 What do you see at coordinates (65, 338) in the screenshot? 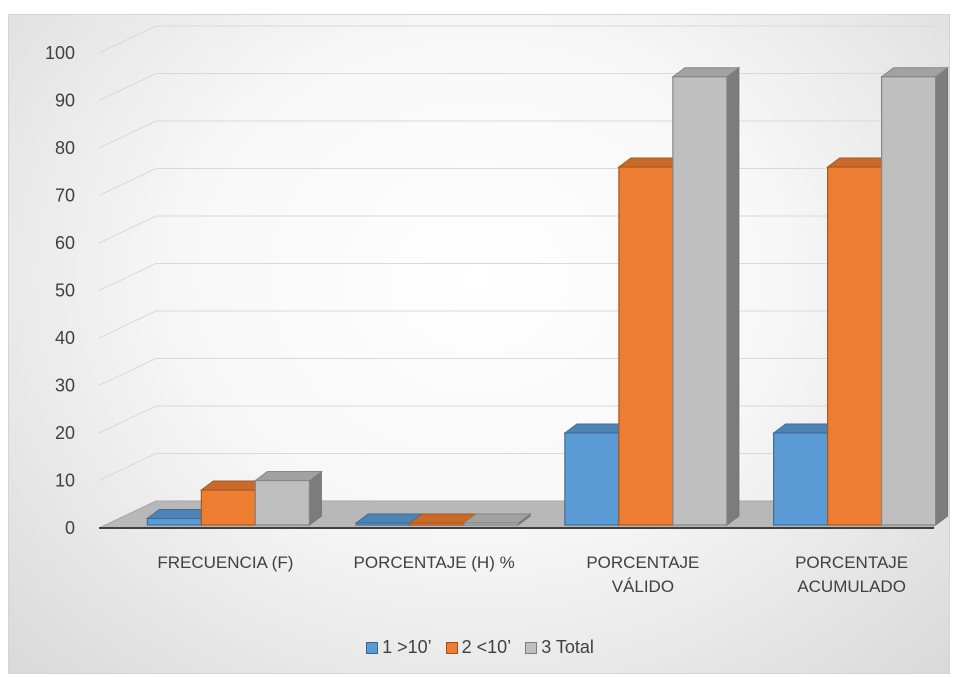
I see `y-tick-label: 40` at bounding box center [65, 338].